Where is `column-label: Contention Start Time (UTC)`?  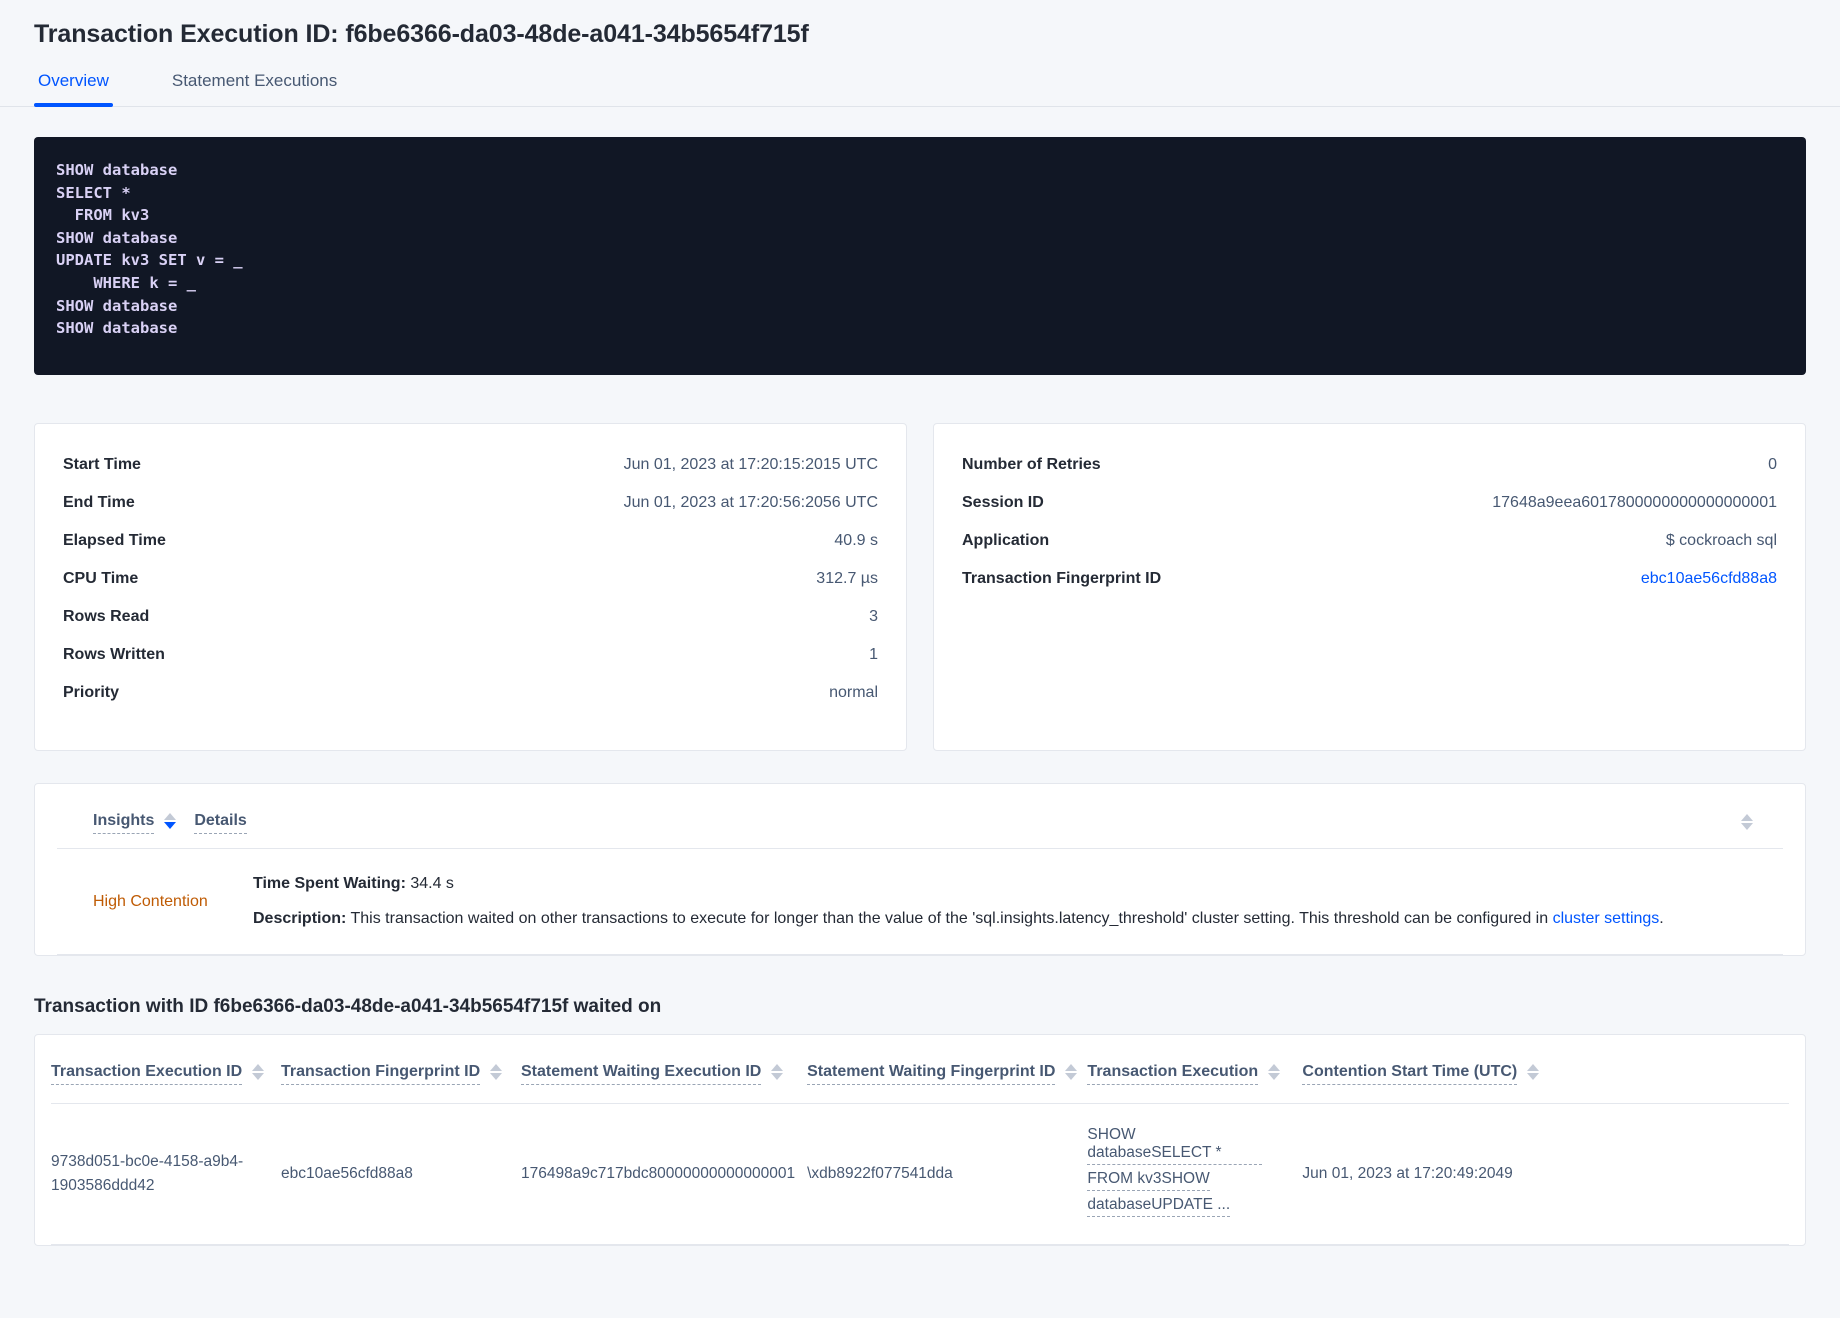
column-label: Contention Start Time (UTC) is located at coordinates (1410, 1074).